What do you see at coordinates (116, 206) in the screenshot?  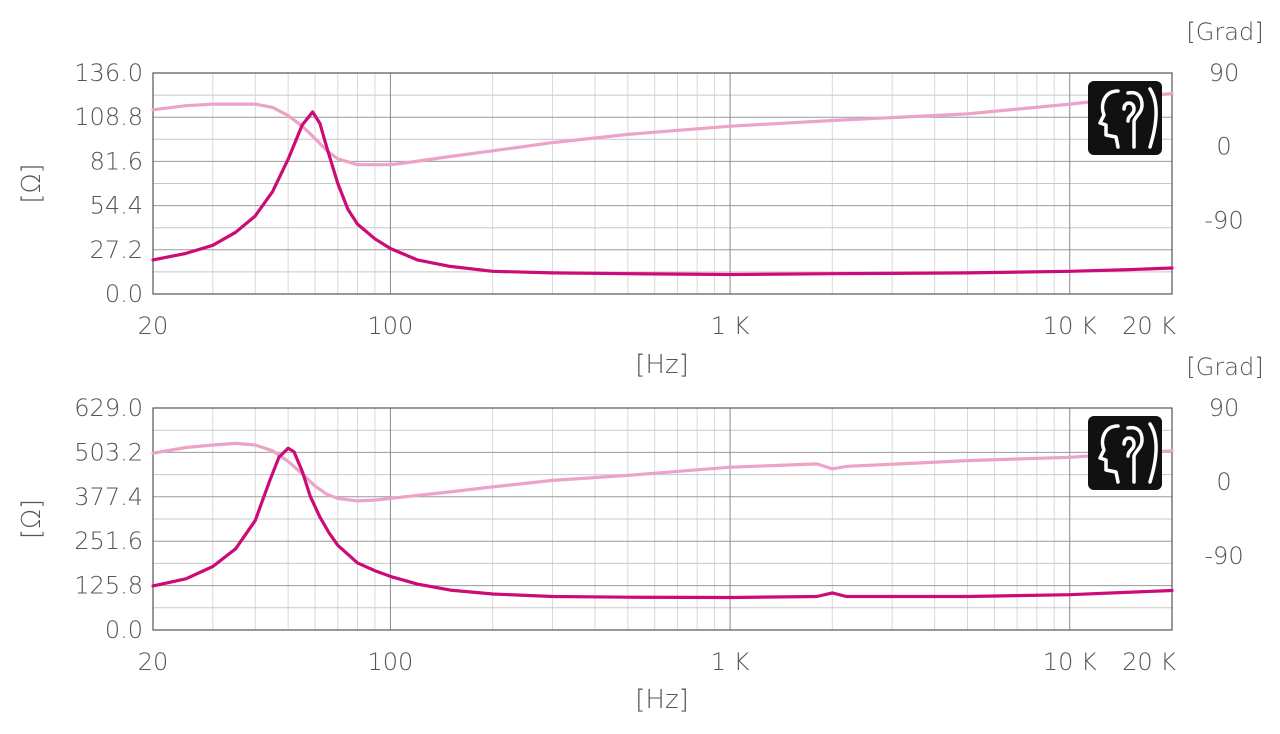 I see `y-tick-label: 54.4` at bounding box center [116, 206].